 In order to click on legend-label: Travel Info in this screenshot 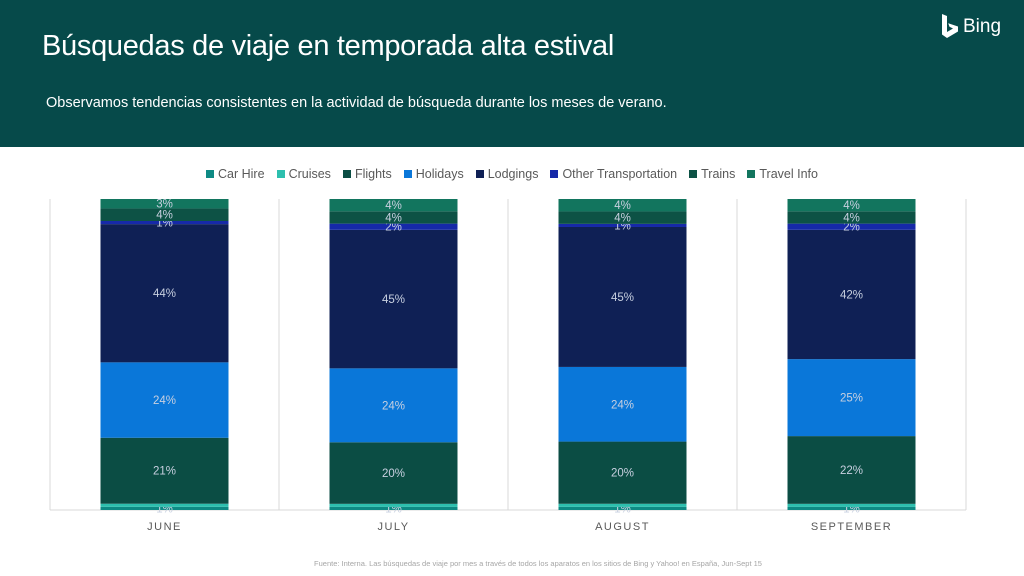, I will do `click(788, 174)`.